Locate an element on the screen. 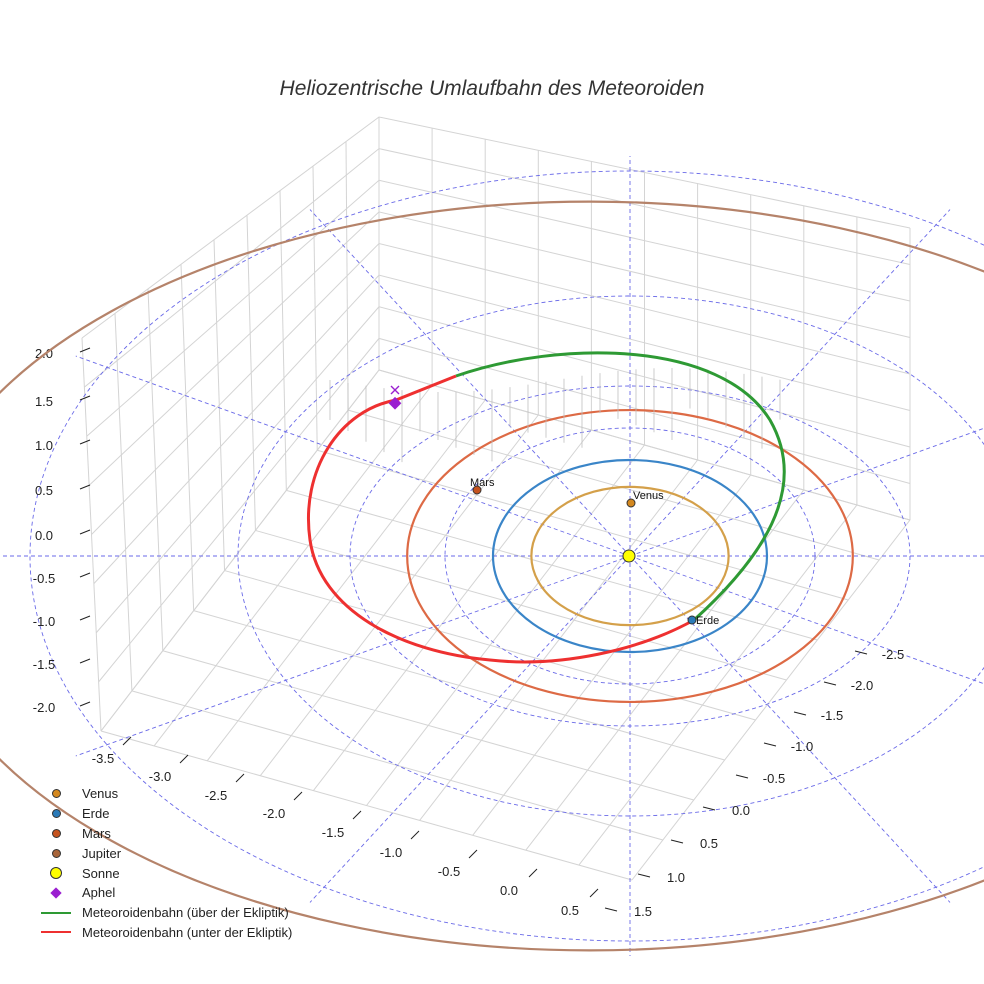  legend-item: Mars is located at coordinates (163, 834).